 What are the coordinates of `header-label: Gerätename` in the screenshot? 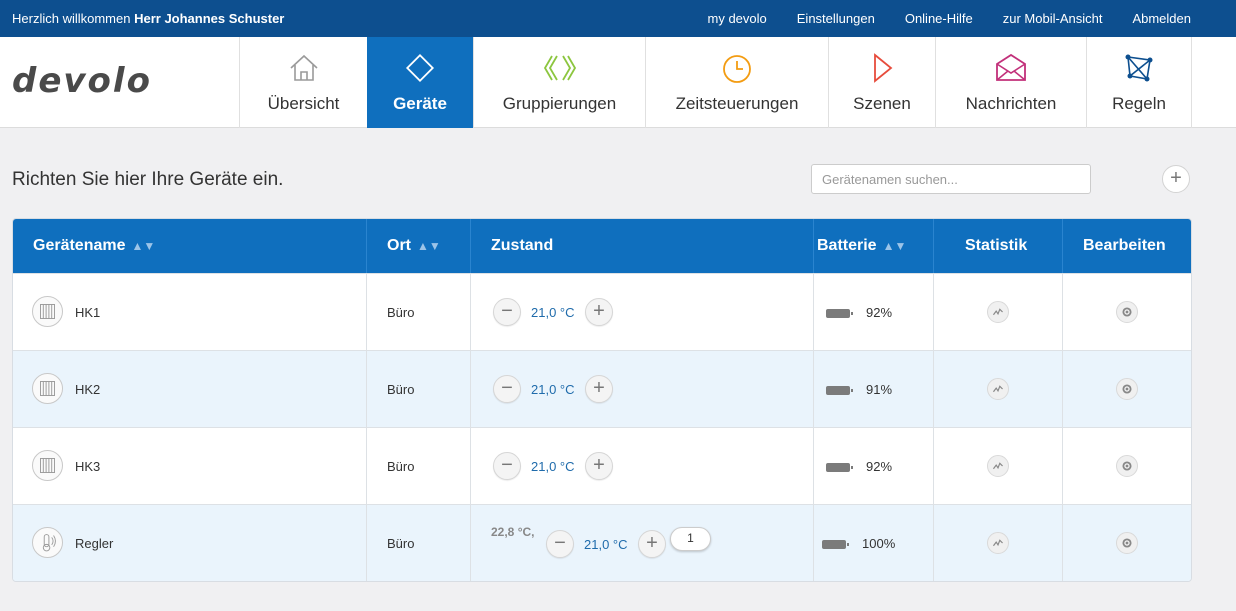 It's located at (79, 246).